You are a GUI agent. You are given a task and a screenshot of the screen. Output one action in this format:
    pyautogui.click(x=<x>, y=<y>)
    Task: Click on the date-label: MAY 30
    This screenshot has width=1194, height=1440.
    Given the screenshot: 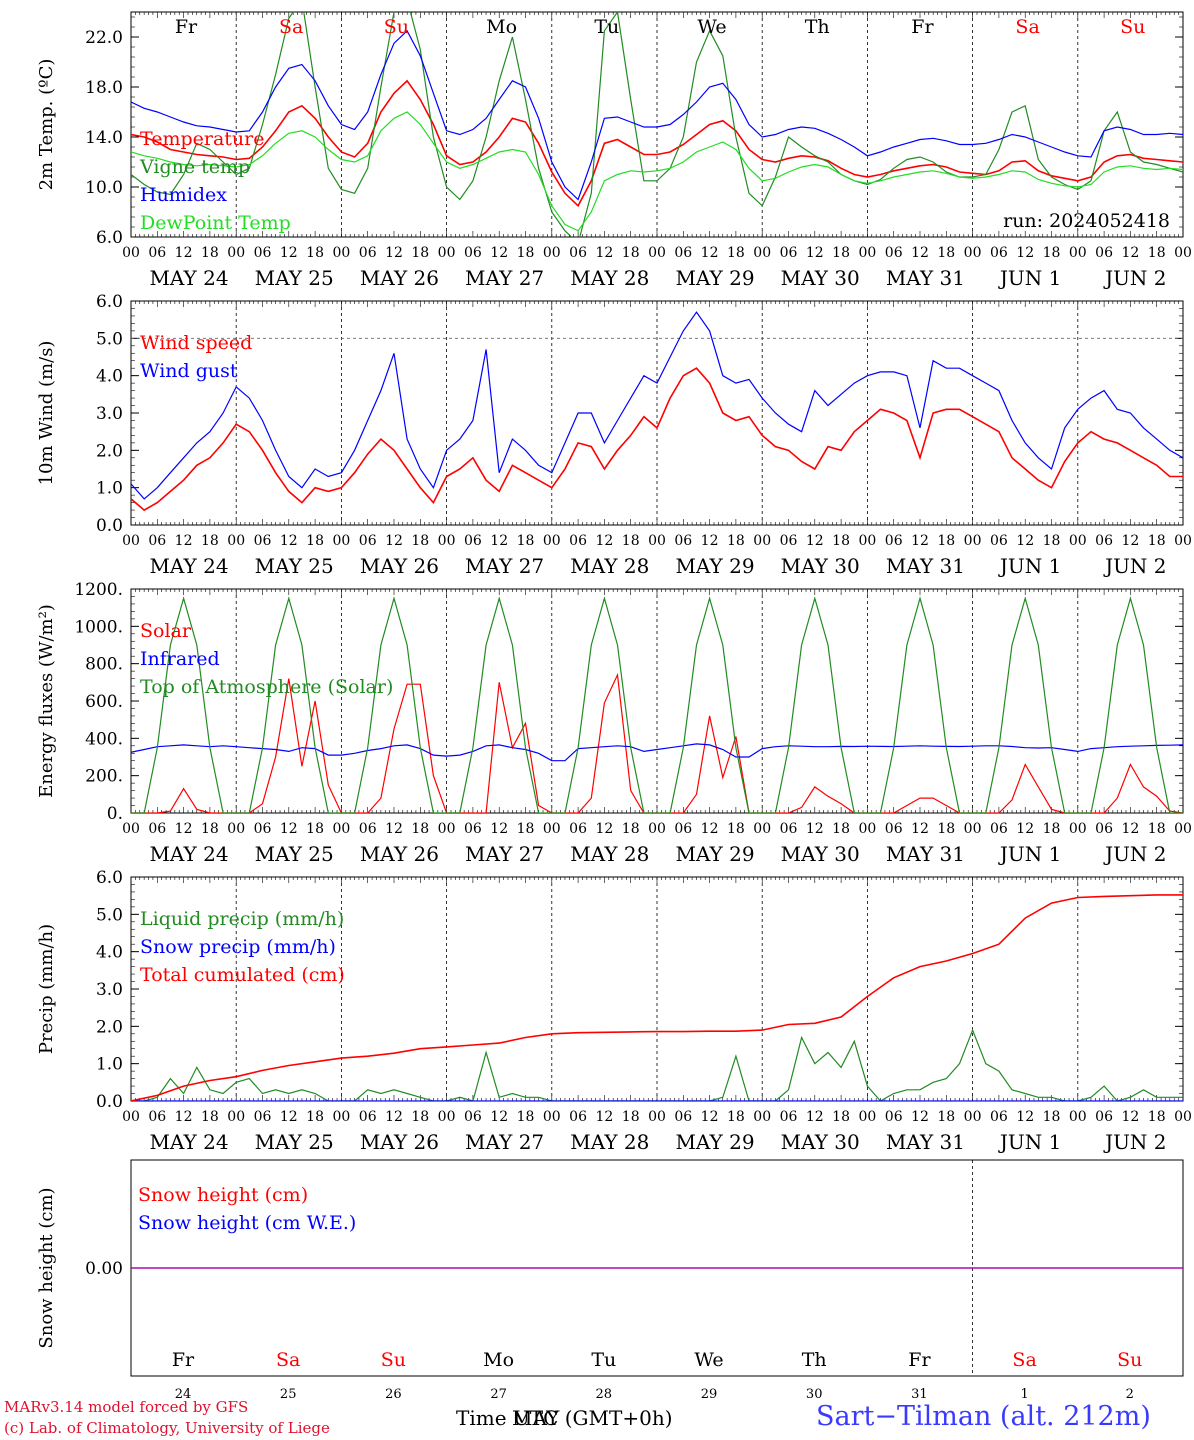 What is the action you would take?
    pyautogui.click(x=820, y=278)
    